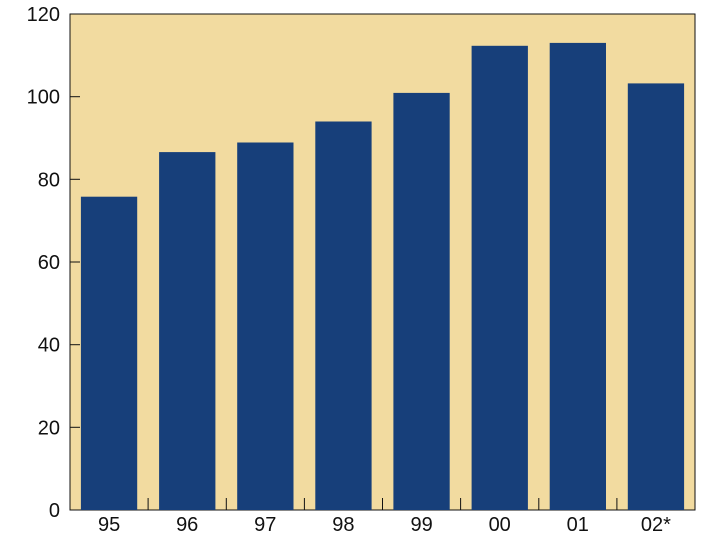 The height and width of the screenshot is (543, 704). Describe the element at coordinates (343, 525) in the screenshot. I see `x-tick-label: 98` at that location.